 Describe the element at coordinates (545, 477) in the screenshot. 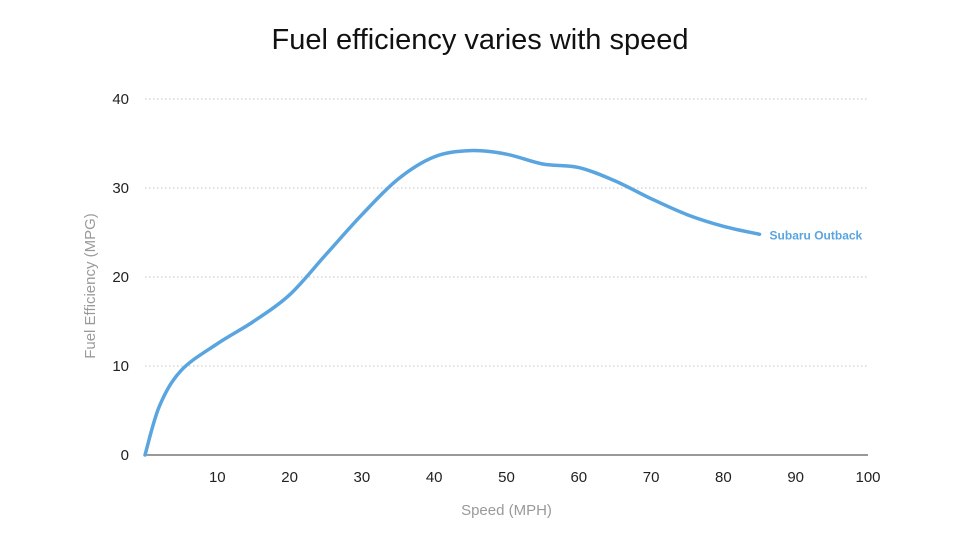

I see `x-axis-ticks: 10 20 30 40 50 60 70 80 90 100` at that location.